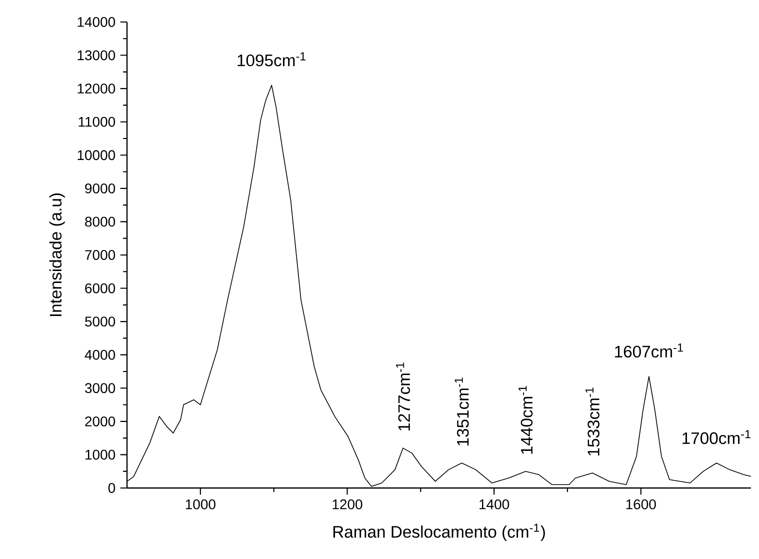  Describe the element at coordinates (97, 155) in the screenshot. I see `y-tick-label: 10000` at that location.